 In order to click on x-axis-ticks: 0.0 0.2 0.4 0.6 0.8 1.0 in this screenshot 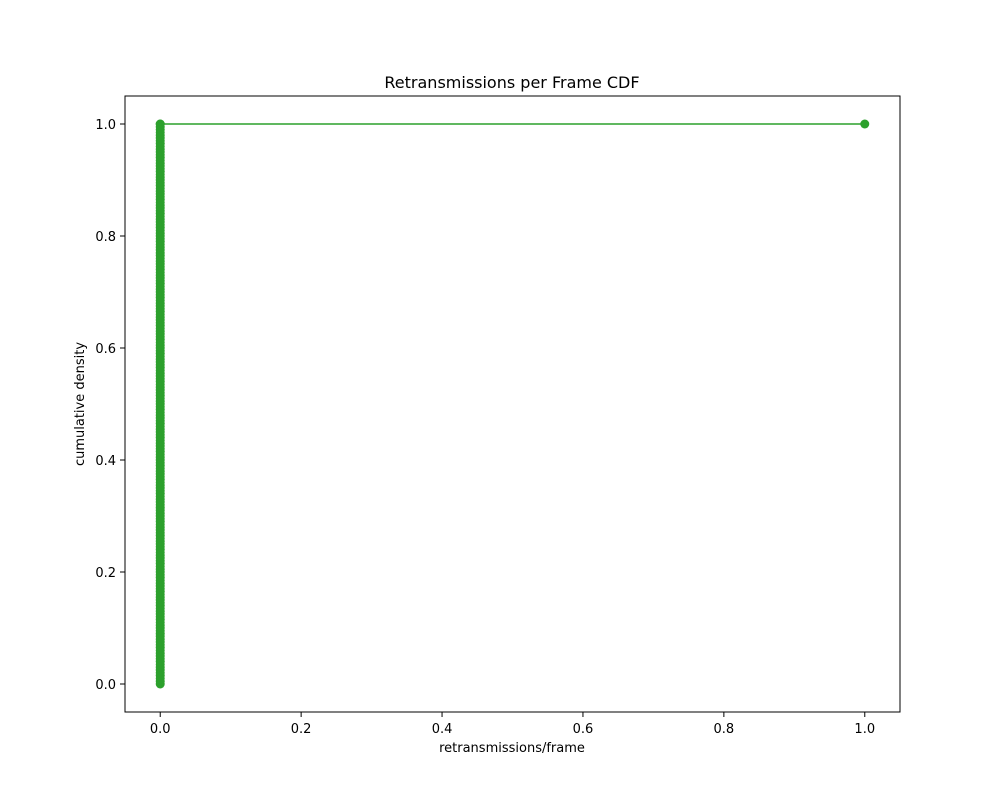, I will do `click(512, 724)`.